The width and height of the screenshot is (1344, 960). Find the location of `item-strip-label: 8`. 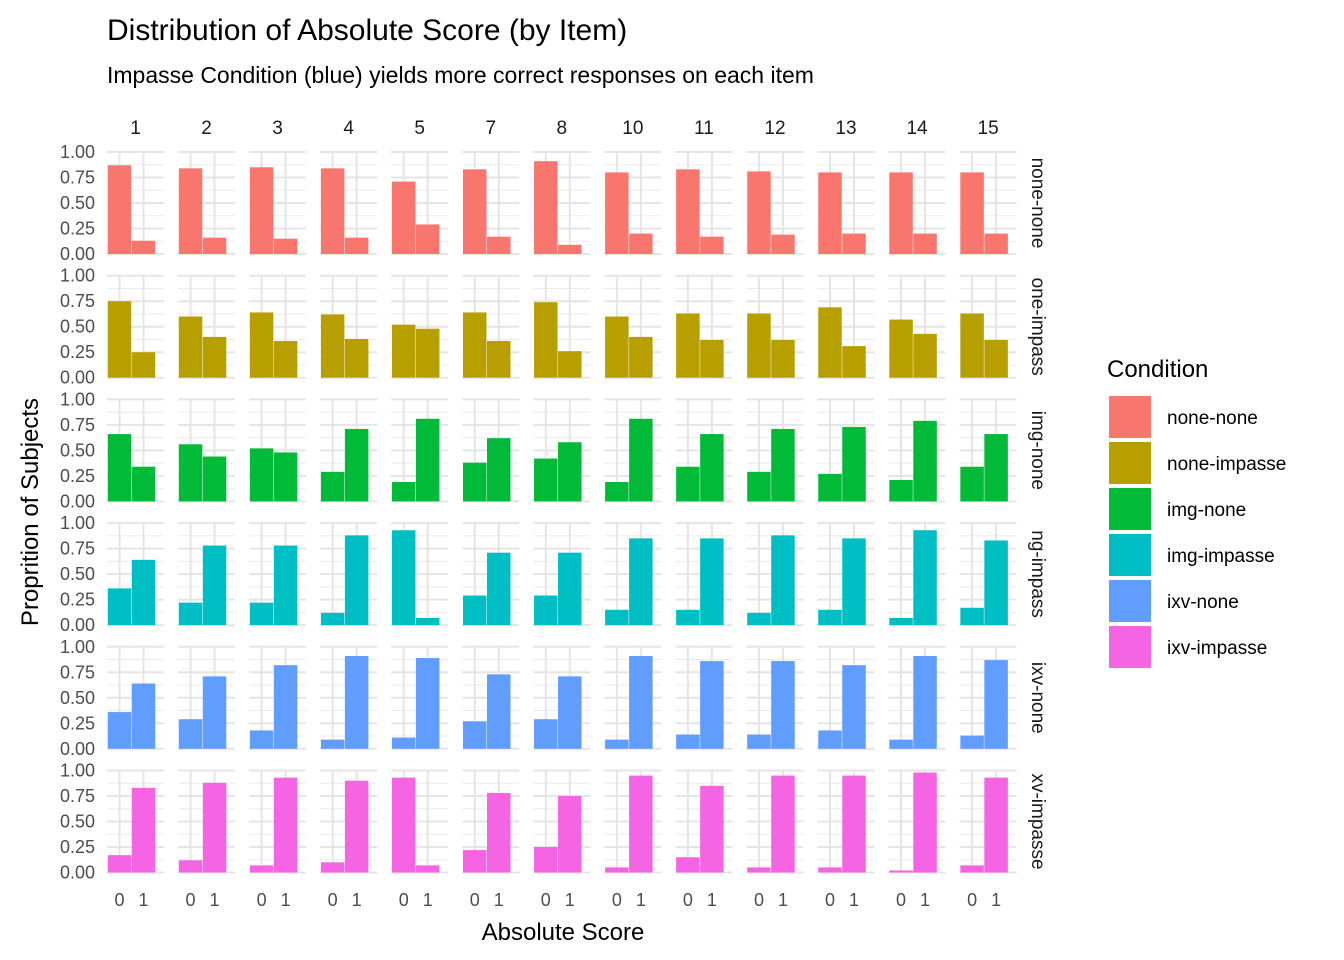

item-strip-label: 8 is located at coordinates (562, 128).